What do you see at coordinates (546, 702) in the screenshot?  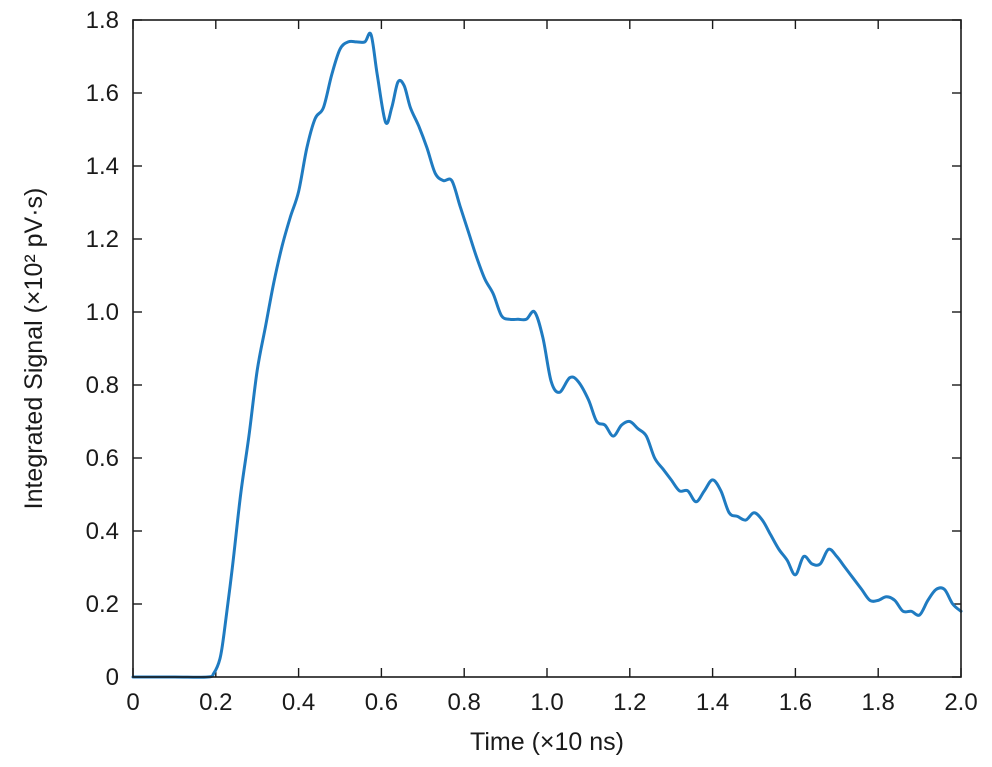 I see `x-tick-label: 1.0` at bounding box center [546, 702].